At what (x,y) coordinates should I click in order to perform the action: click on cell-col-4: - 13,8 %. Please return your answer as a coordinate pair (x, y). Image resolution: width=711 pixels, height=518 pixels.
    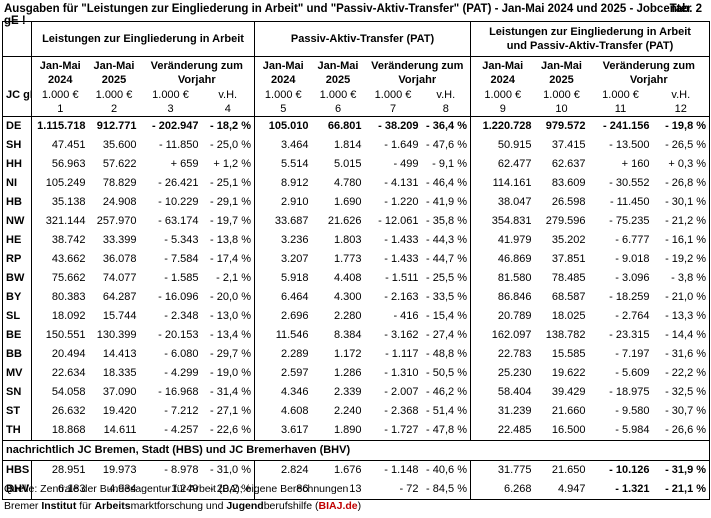
    Looking at the image, I should click on (231, 240).